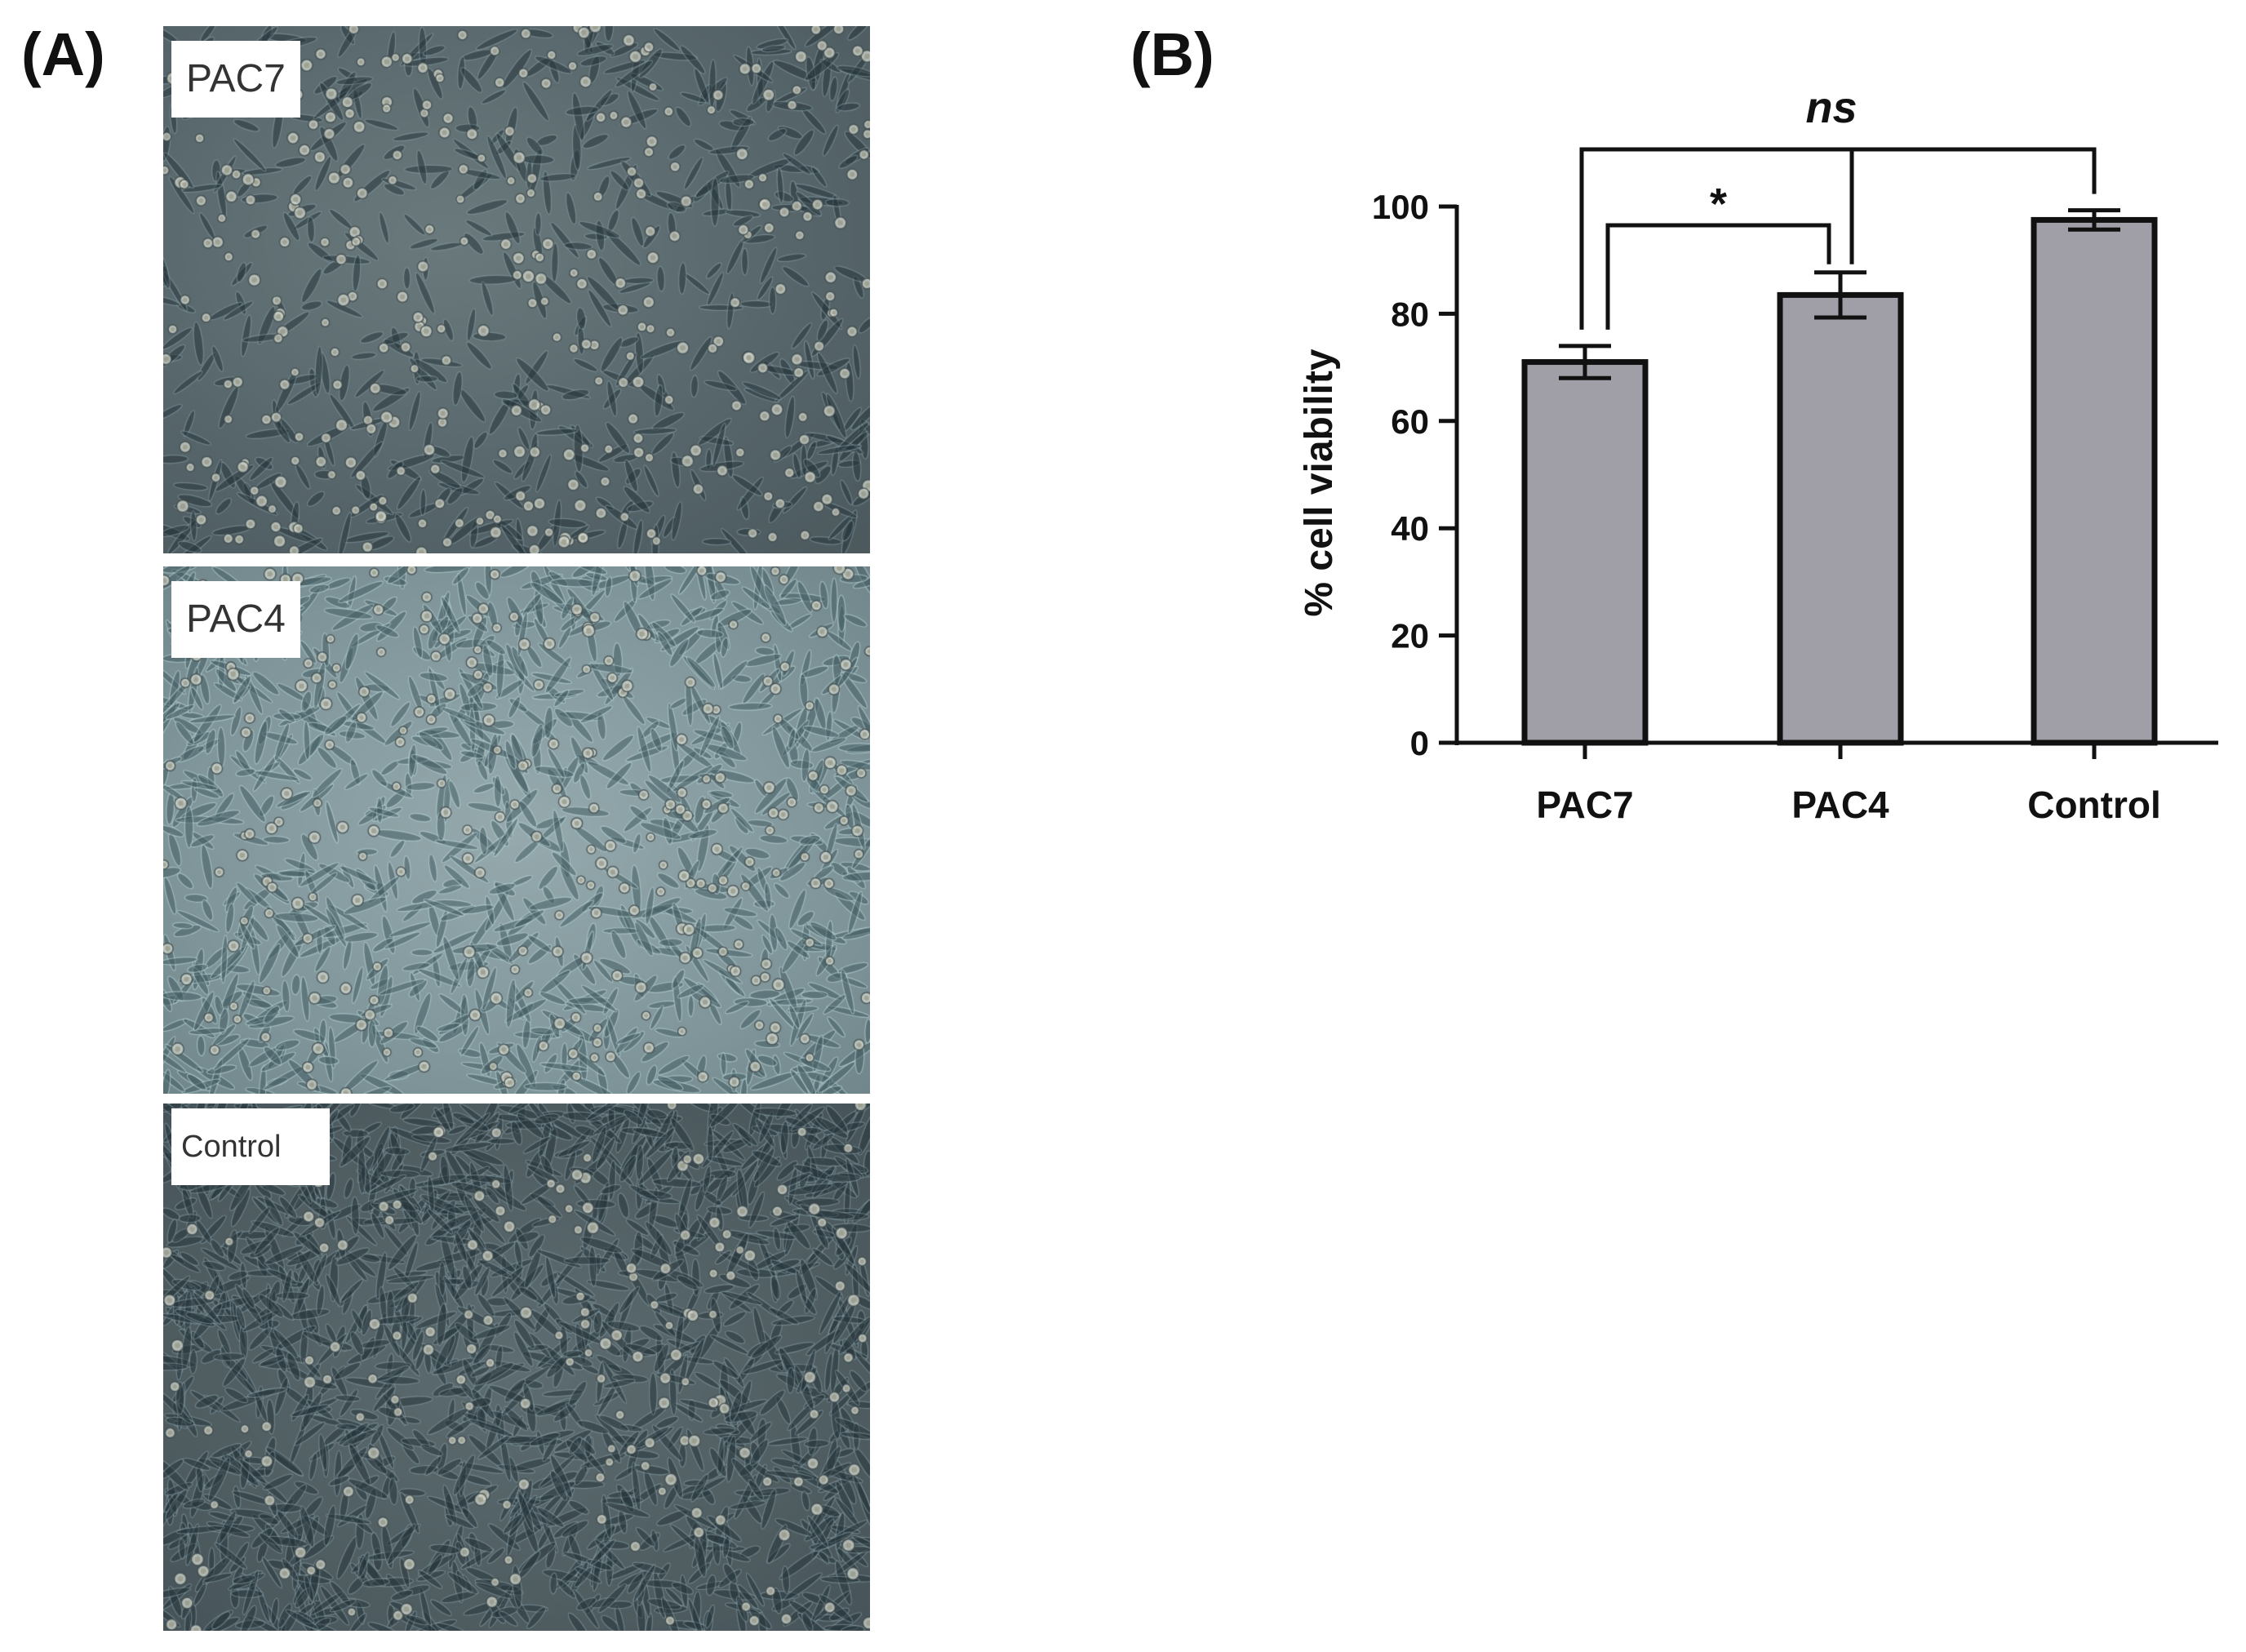 This screenshot has width=2246, height=1652. Describe the element at coordinates (63, 54) in the screenshot. I see `panel-a-label: (A)` at that location.